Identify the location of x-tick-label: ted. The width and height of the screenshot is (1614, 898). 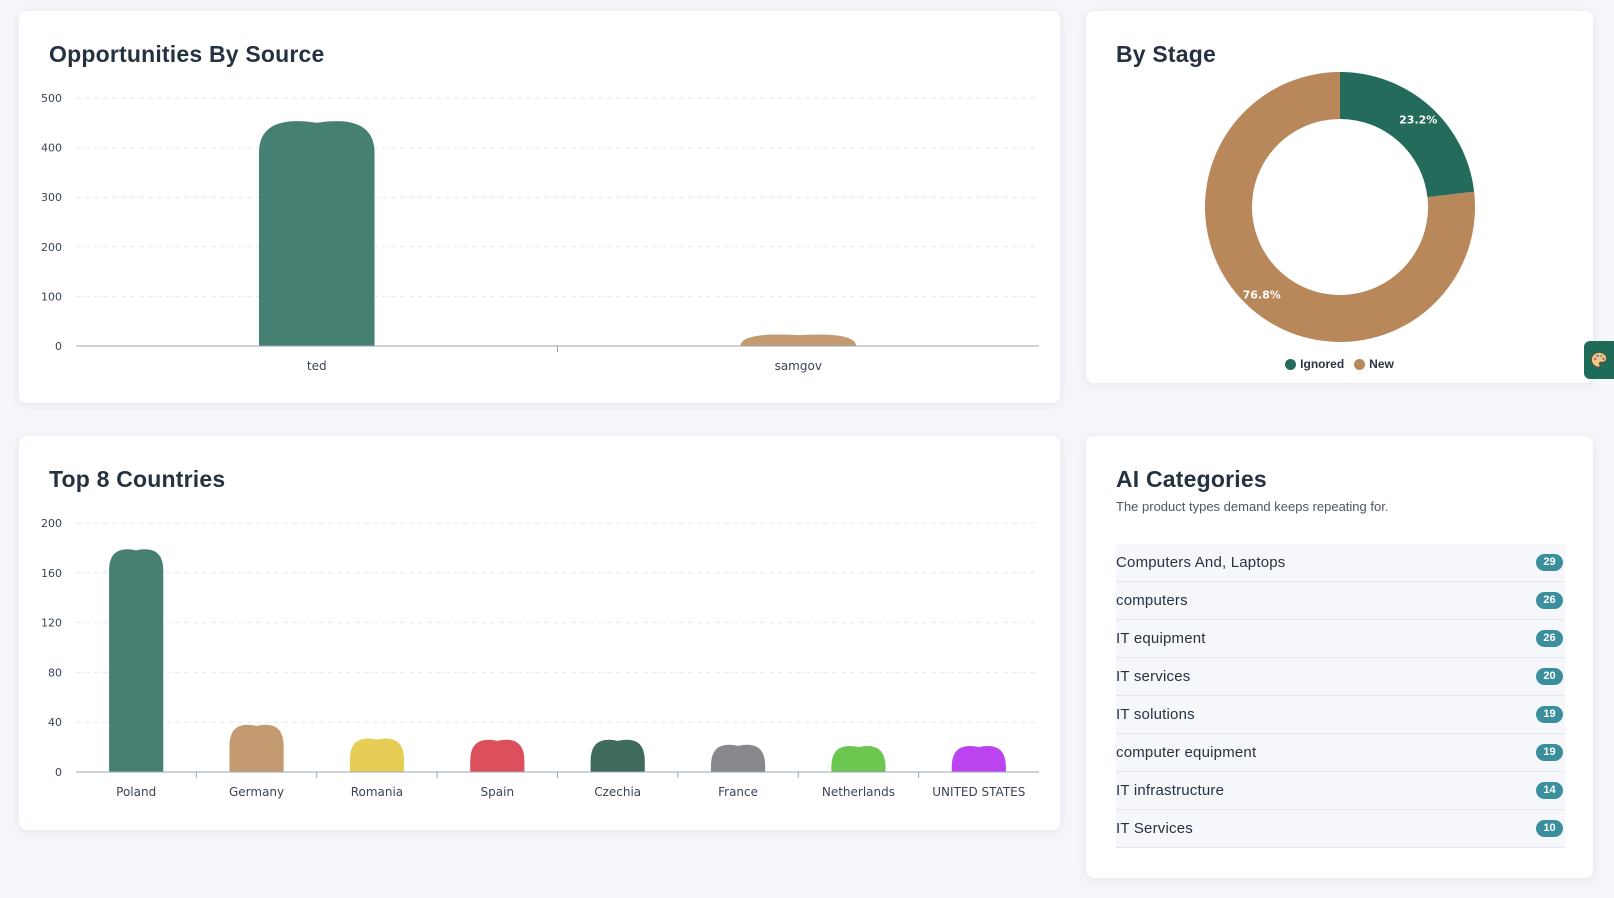
(317, 366).